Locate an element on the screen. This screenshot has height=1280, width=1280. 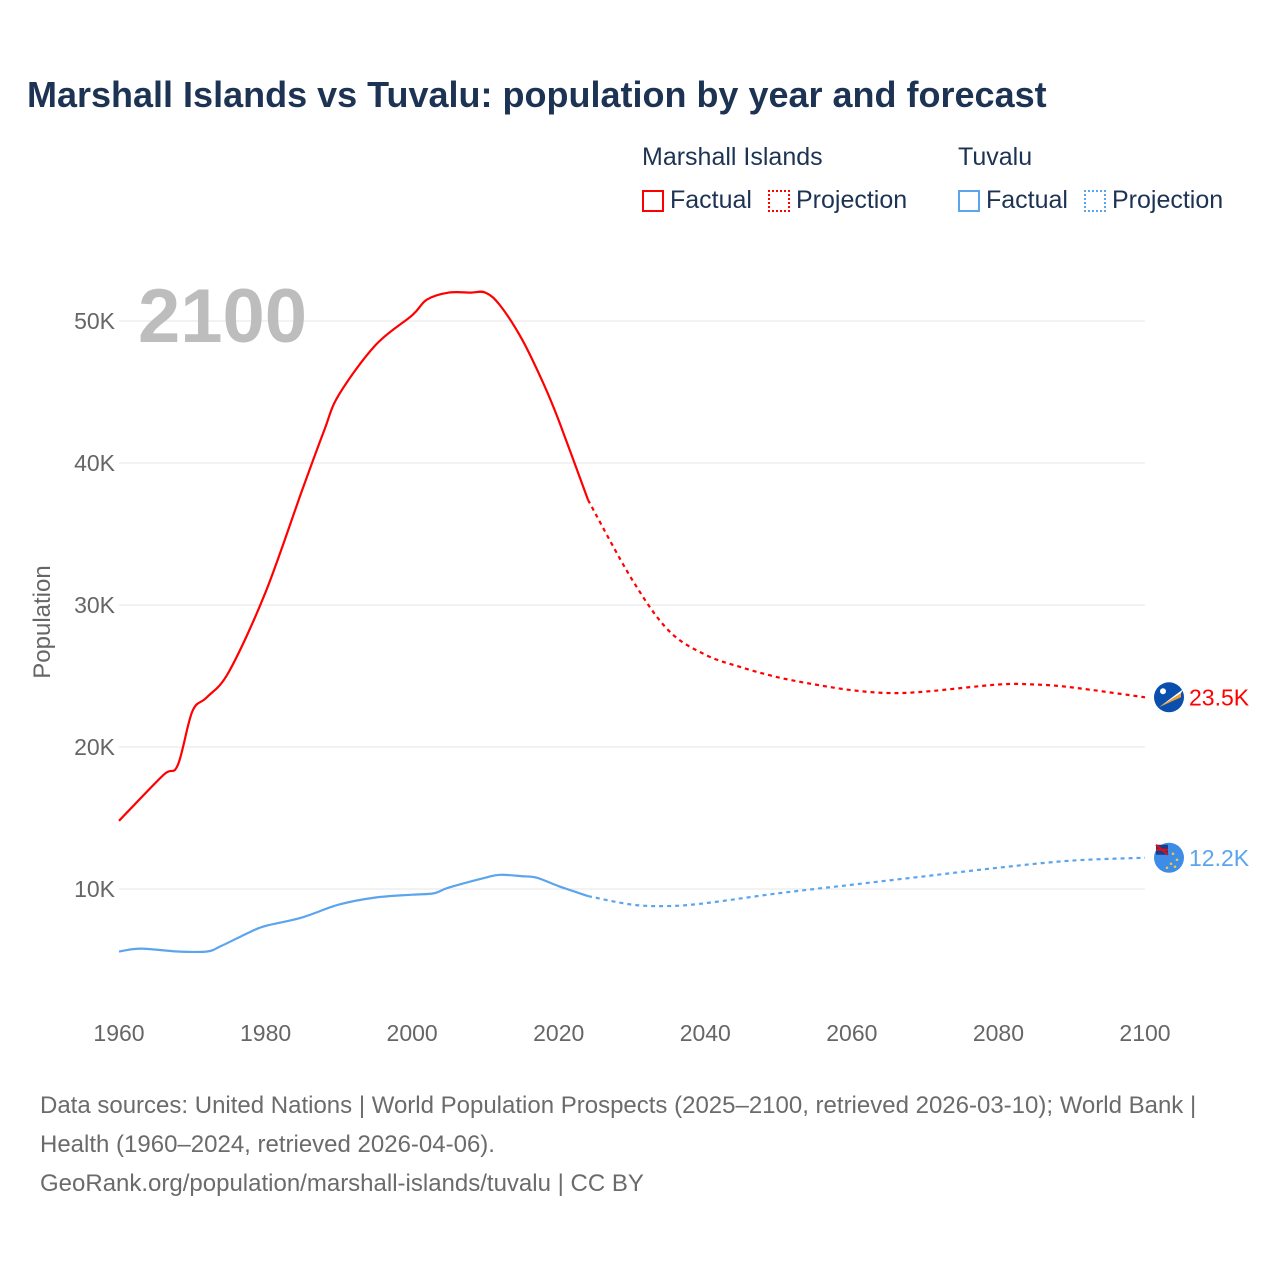
flag-cross is located at coordinates (1162, 849).